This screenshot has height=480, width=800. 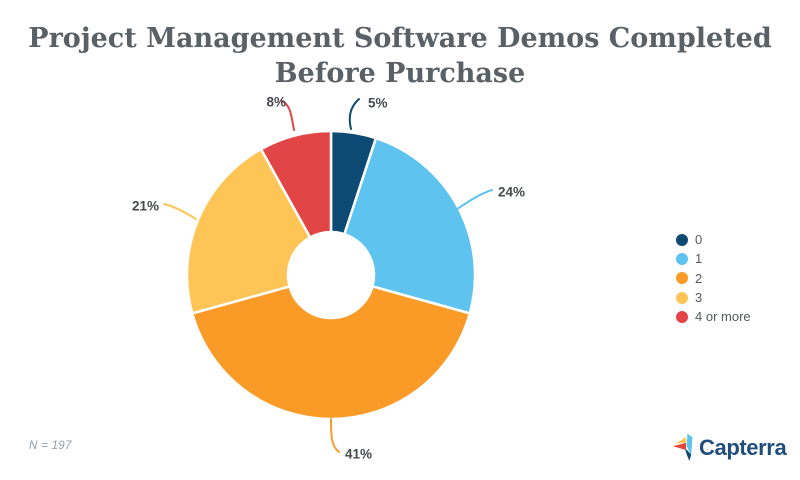 What do you see at coordinates (713, 258) in the screenshot?
I see `legend-item-1: 1` at bounding box center [713, 258].